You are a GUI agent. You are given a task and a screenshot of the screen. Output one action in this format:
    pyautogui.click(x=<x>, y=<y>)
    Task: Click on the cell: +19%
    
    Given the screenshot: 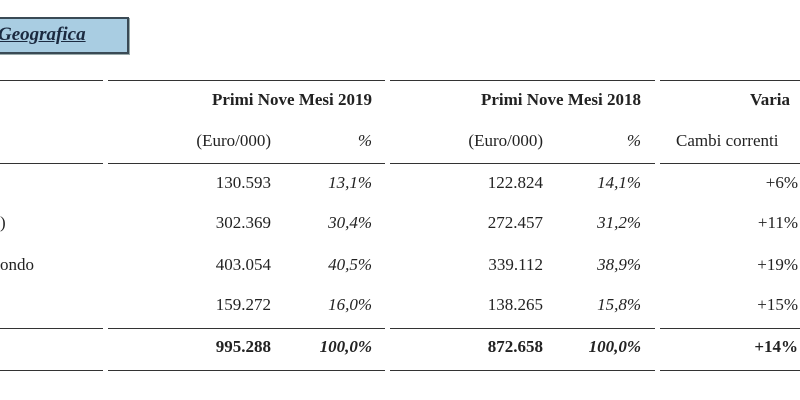 What is the action you would take?
    pyautogui.click(x=777, y=264)
    